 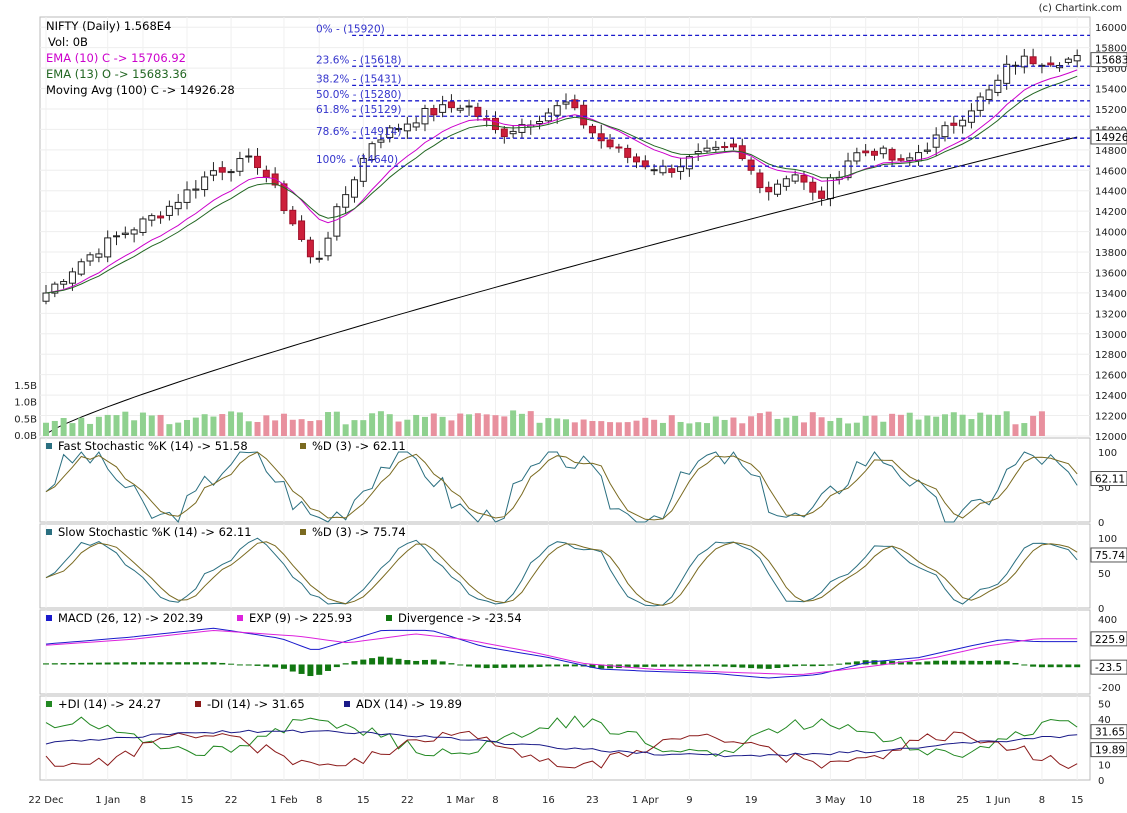 I want to click on price-y-tick: 15600, so click(x=1111, y=69).